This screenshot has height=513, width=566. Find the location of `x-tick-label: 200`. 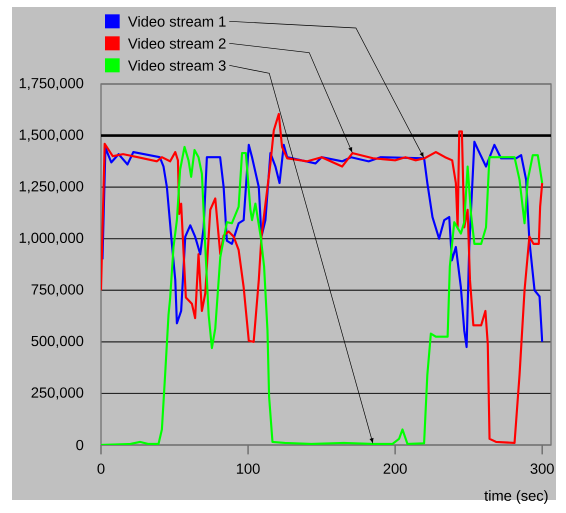

x-tick-label: 200 is located at coordinates (395, 469).